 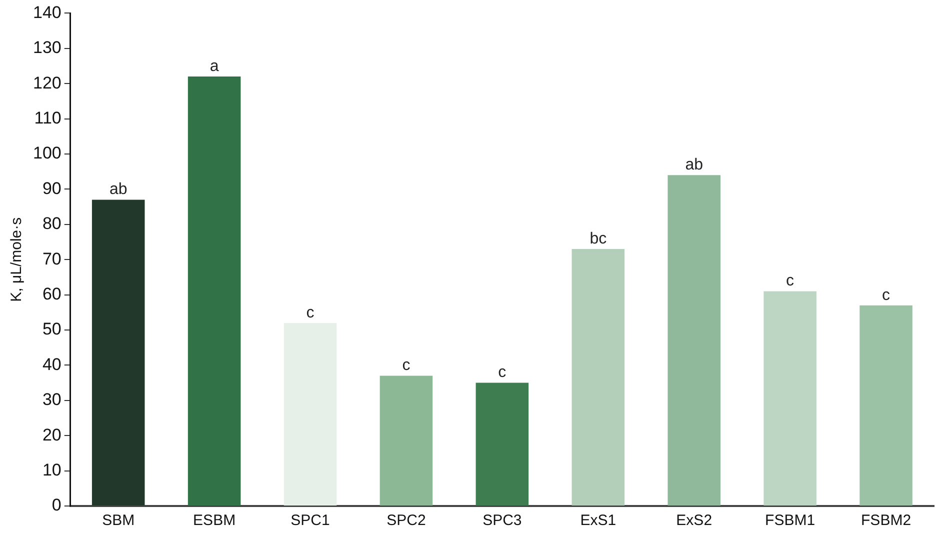 What do you see at coordinates (214, 521) in the screenshot?
I see `x-tick-label: ESBM` at bounding box center [214, 521].